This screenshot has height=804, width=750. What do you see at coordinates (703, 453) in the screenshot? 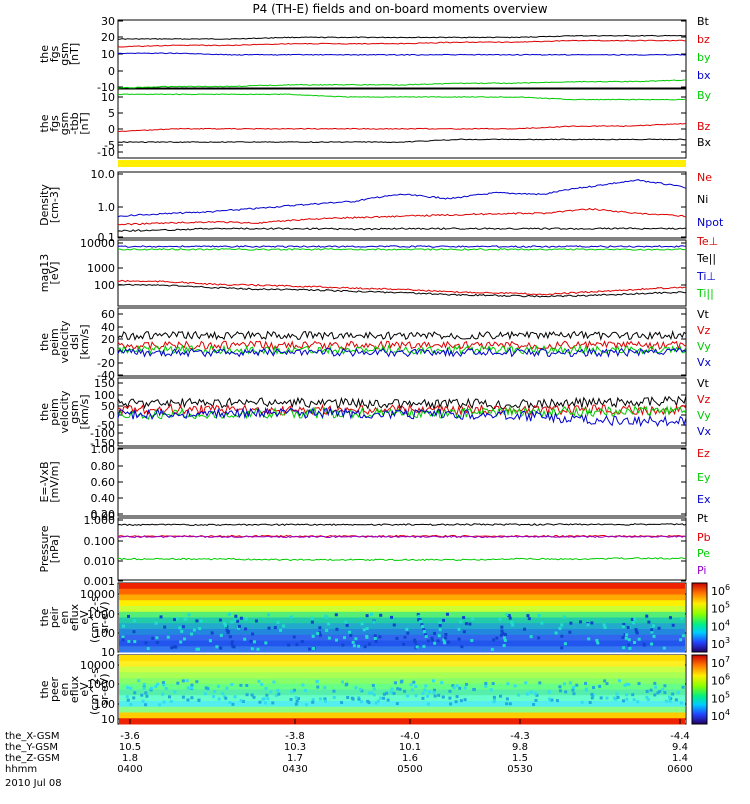
I see `legend-entry-Ez: Ez` at bounding box center [703, 453].